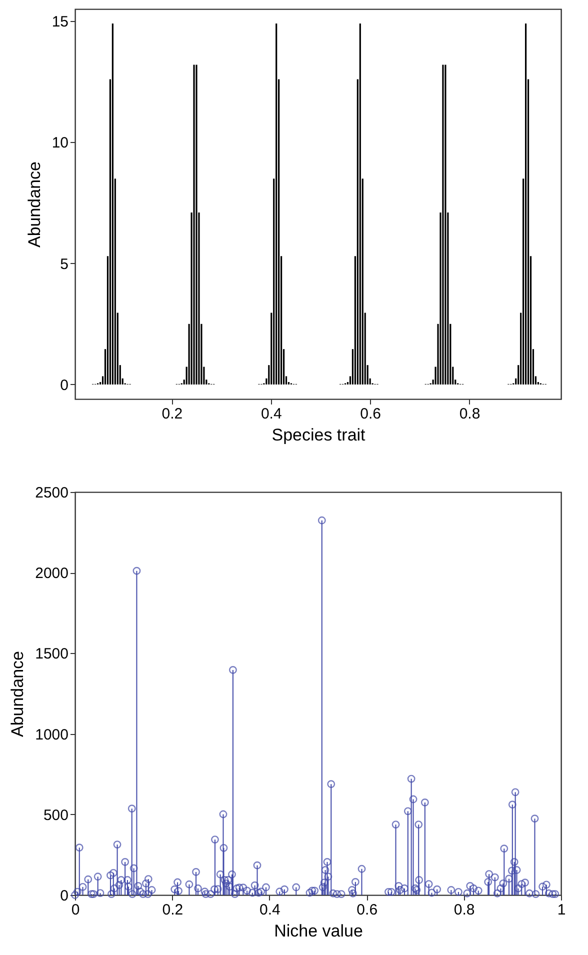 Image resolution: width=588 pixels, height=955 pixels. What do you see at coordinates (51, 654) in the screenshot?
I see `y-tick-label: 1500` at bounding box center [51, 654].